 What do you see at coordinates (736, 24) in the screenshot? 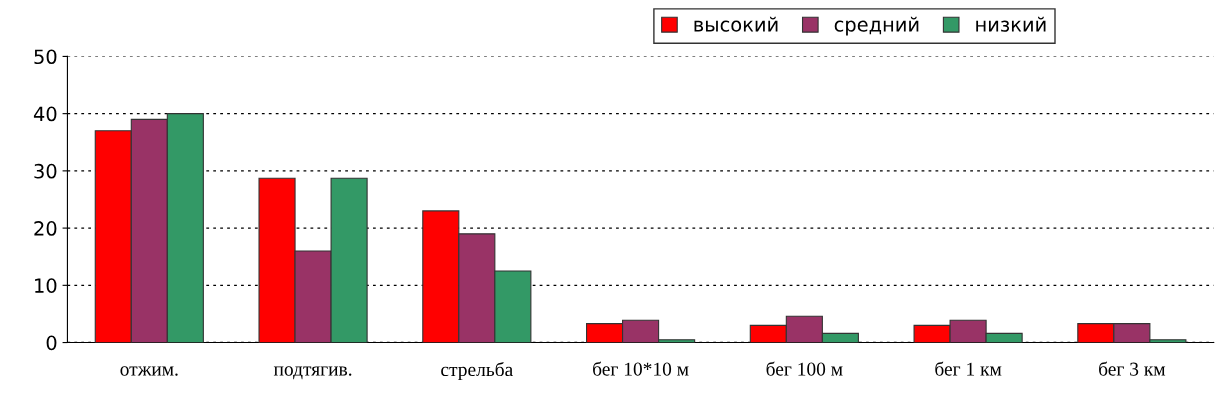
I see `legend-label: высокий` at bounding box center [736, 24].